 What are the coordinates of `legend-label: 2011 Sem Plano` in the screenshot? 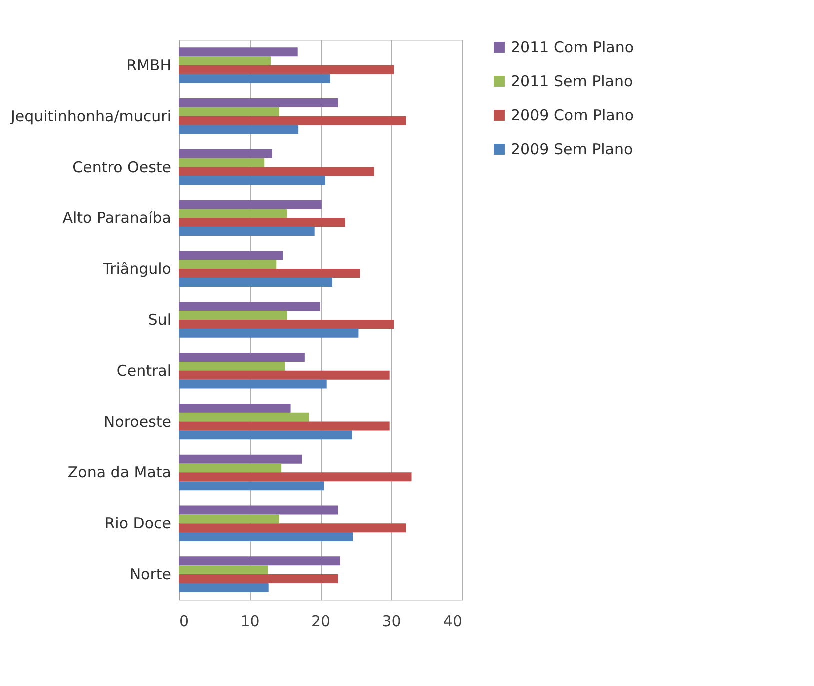 It's located at (572, 81).